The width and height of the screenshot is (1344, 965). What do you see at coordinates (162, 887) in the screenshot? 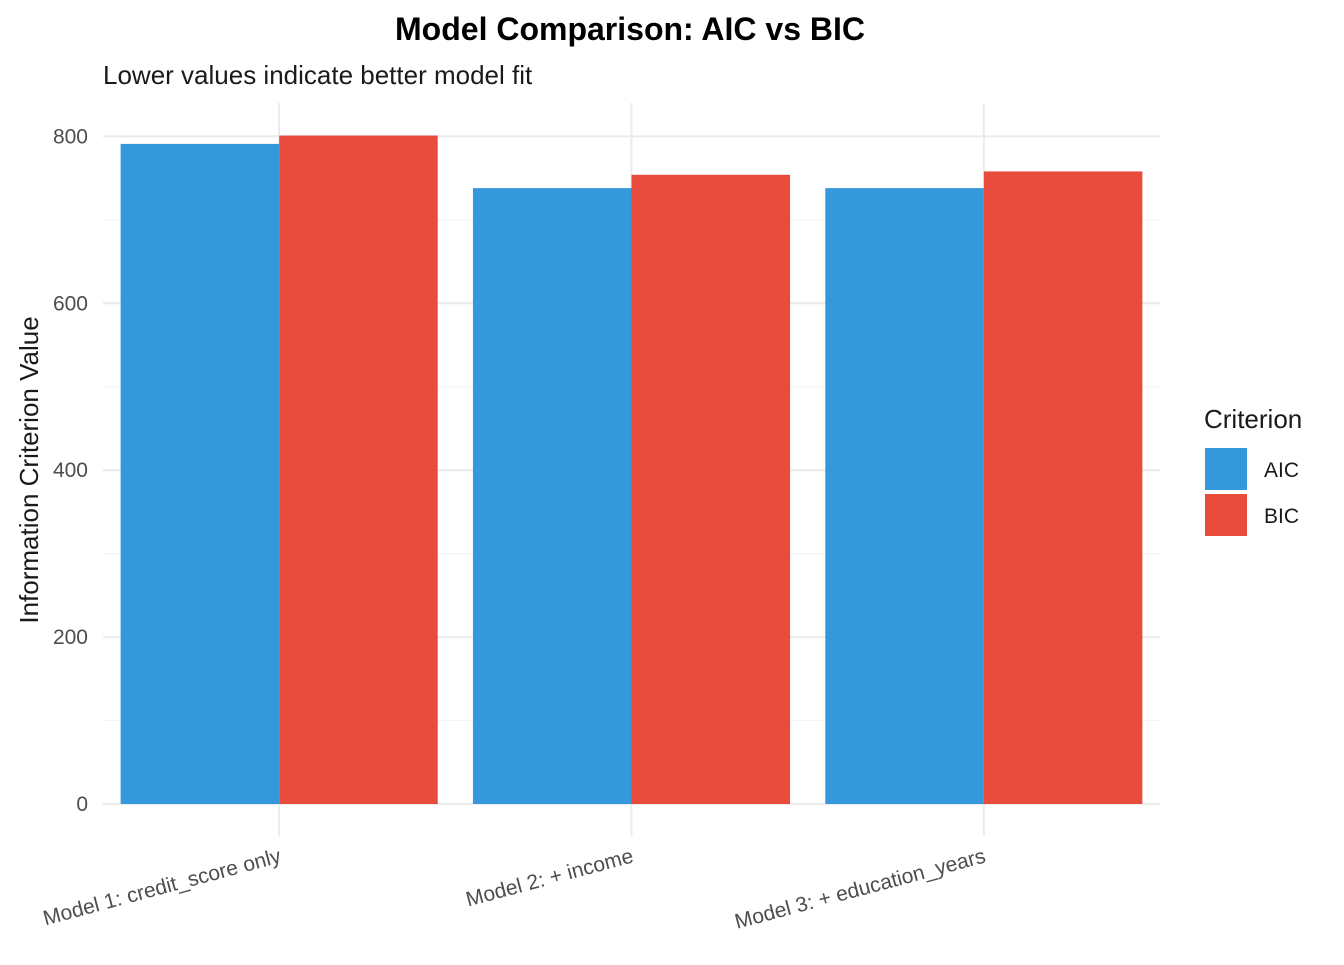
I see `x-tick-label: Model 1: credit_score only` at bounding box center [162, 887].